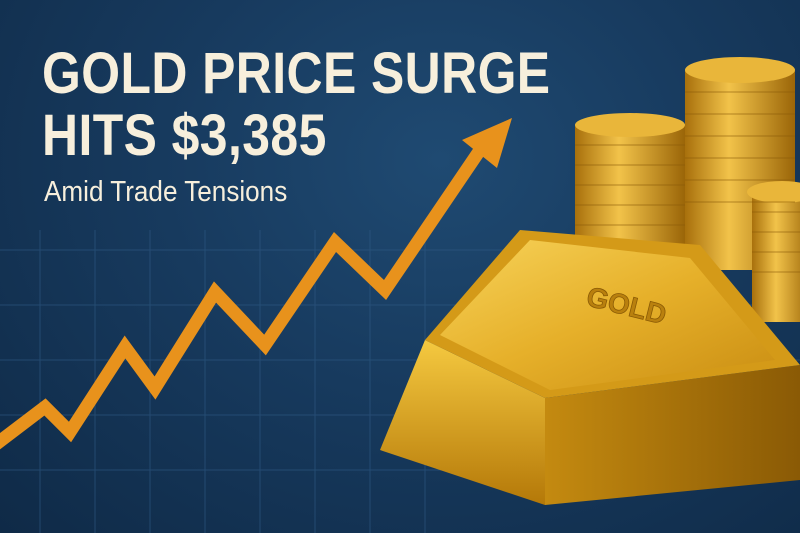  I want to click on subtitle: Amid Trade Tensions, so click(166, 192).